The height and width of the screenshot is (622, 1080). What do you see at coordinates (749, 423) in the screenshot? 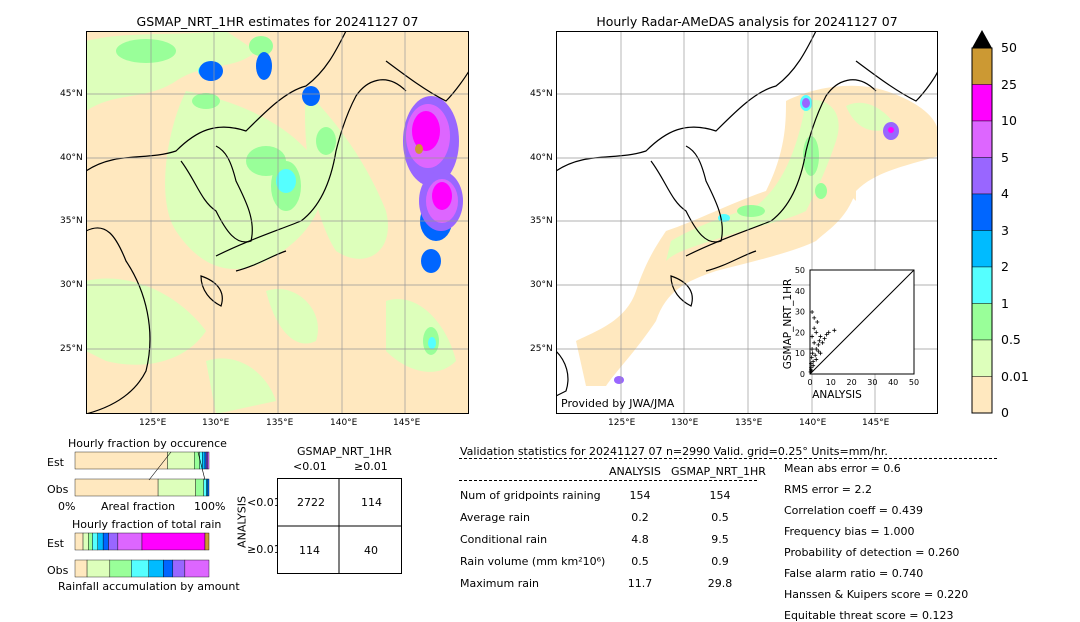
I see `right-lon-135: 135°E` at bounding box center [749, 423].